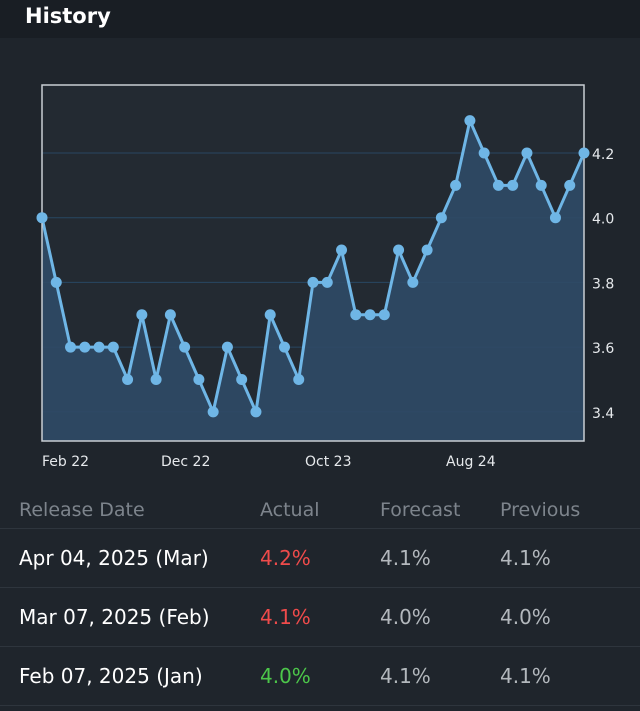 Image resolution: width=640 pixels, height=711 pixels. What do you see at coordinates (285, 676) in the screenshot?
I see `actual-cell: 4.0%` at bounding box center [285, 676].